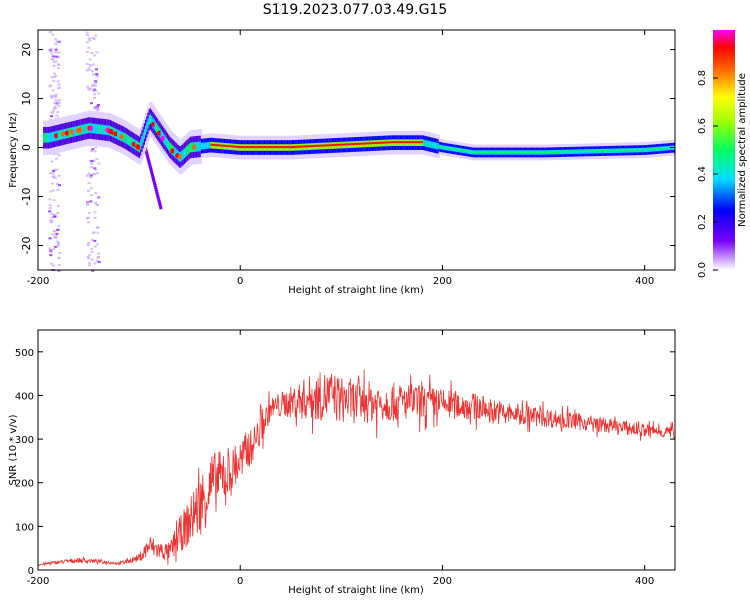  What do you see at coordinates (356, 590) in the screenshot?
I see `snr-x-axis-label: Height of straight line (km)` at bounding box center [356, 590].